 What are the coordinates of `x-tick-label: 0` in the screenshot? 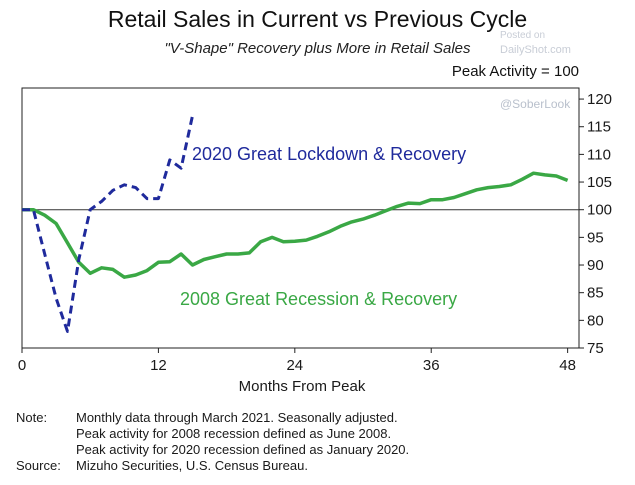 It's located at (22, 365).